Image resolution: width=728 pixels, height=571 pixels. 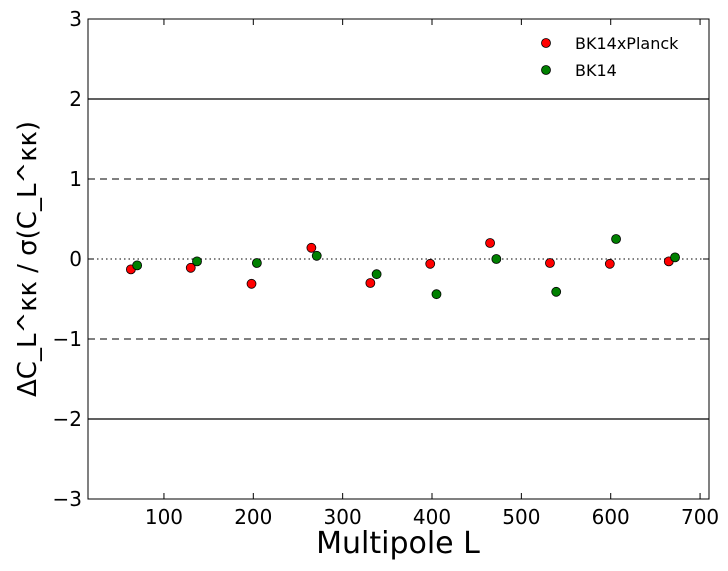 I want to click on legend-label: BK14xPlanck, so click(x=627, y=43).